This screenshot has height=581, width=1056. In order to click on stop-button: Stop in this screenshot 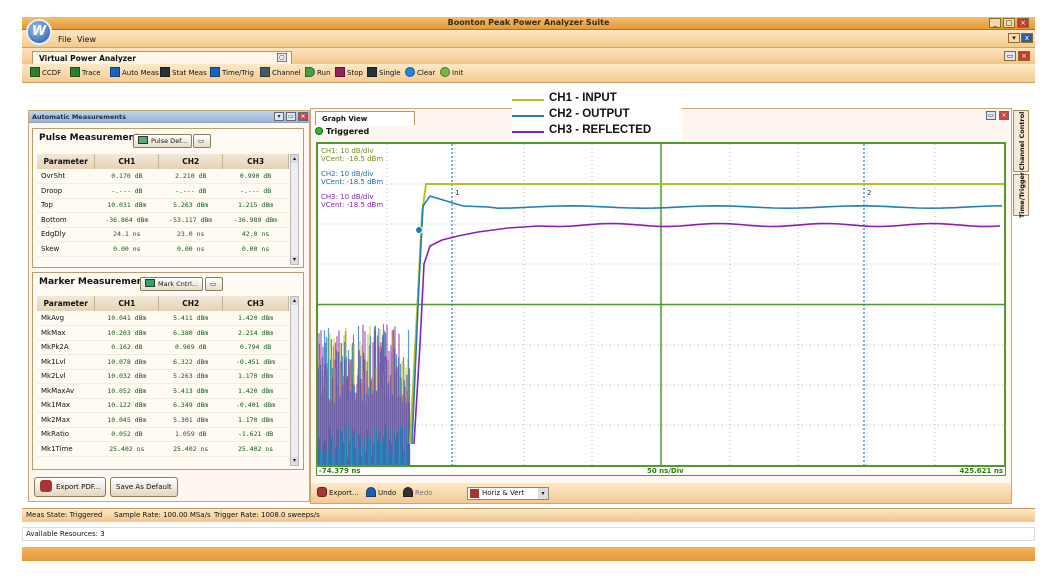, I will do `click(349, 73)`.